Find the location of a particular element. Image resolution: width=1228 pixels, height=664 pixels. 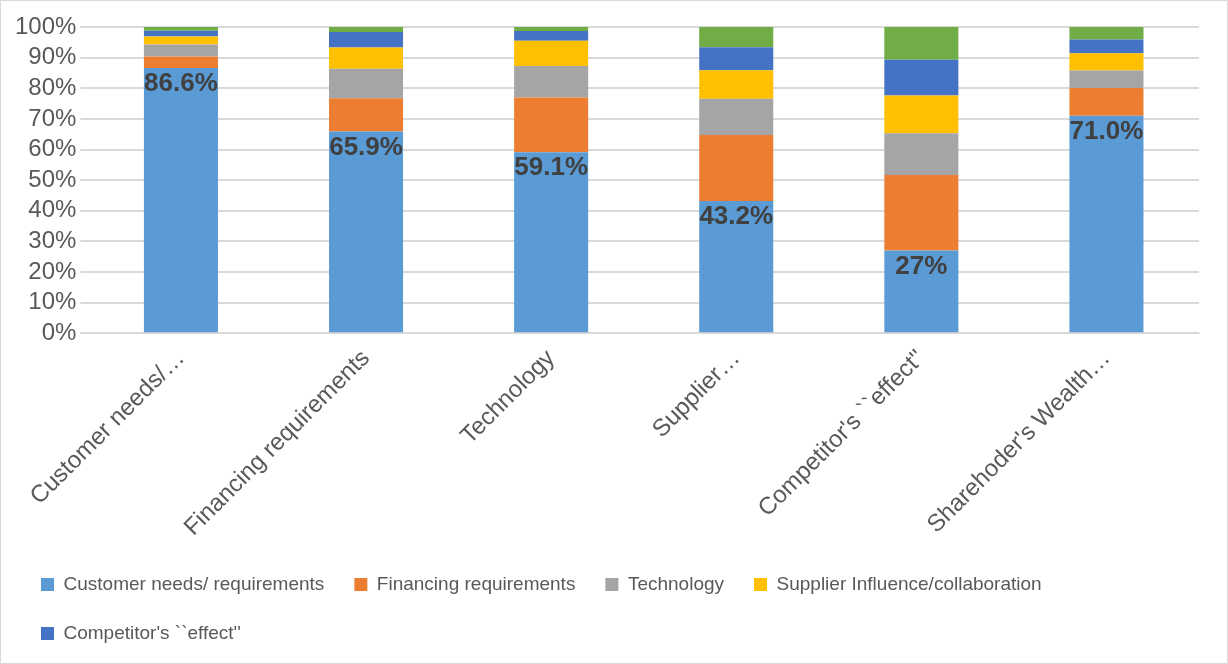

y-tick-label: 10% is located at coordinates (52, 301).